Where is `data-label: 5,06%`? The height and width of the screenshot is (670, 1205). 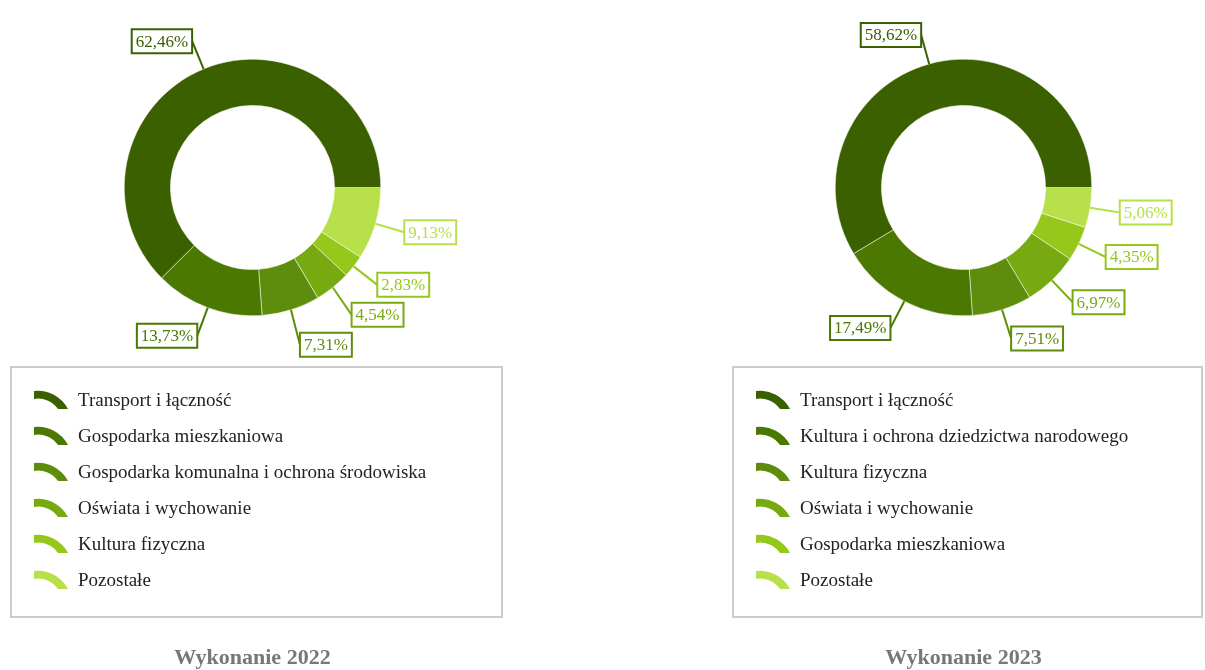 data-label: 5,06% is located at coordinates (1145, 213).